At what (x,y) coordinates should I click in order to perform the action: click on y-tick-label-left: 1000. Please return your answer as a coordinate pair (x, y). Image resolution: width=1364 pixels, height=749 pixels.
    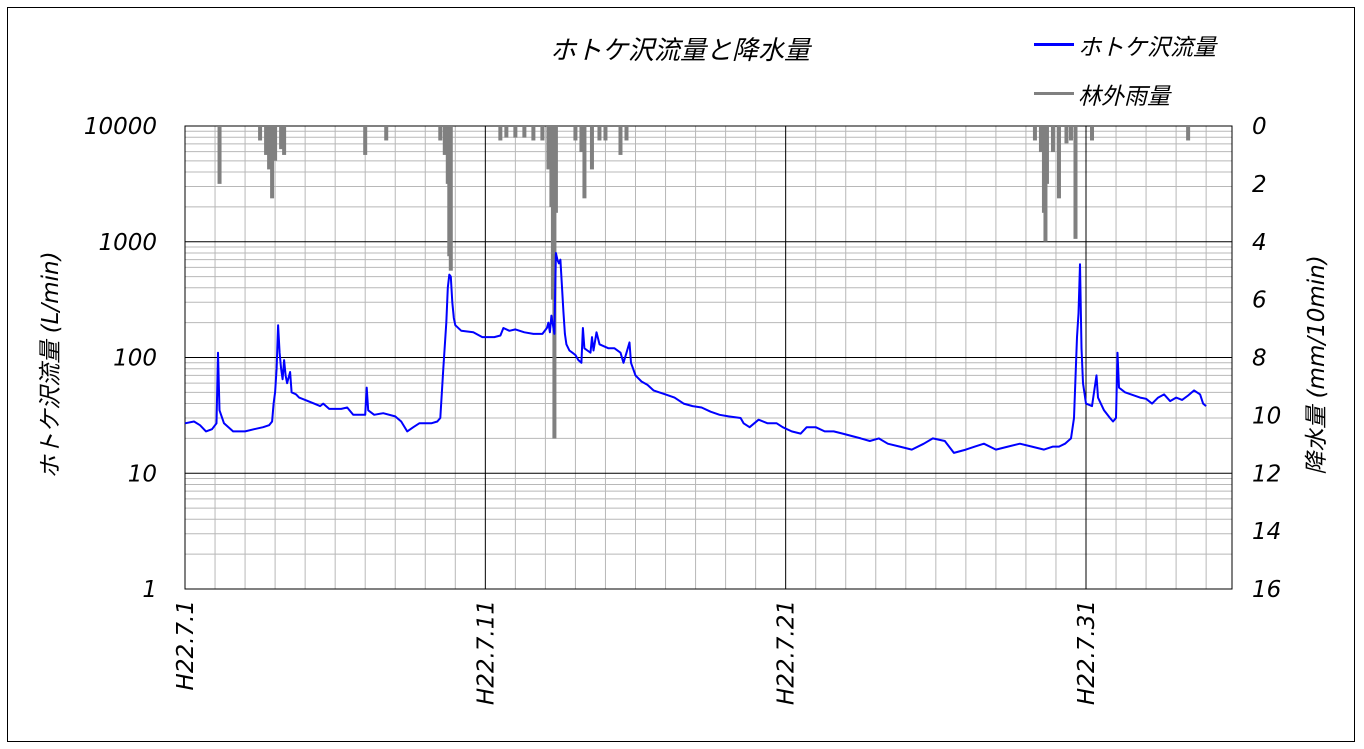
    Looking at the image, I should click on (127, 243).